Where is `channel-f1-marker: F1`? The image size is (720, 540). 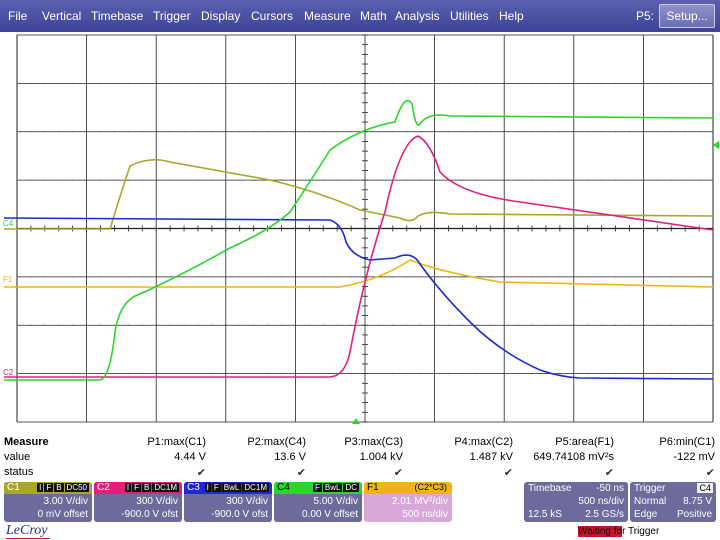 channel-f1-marker: F1 is located at coordinates (8, 279).